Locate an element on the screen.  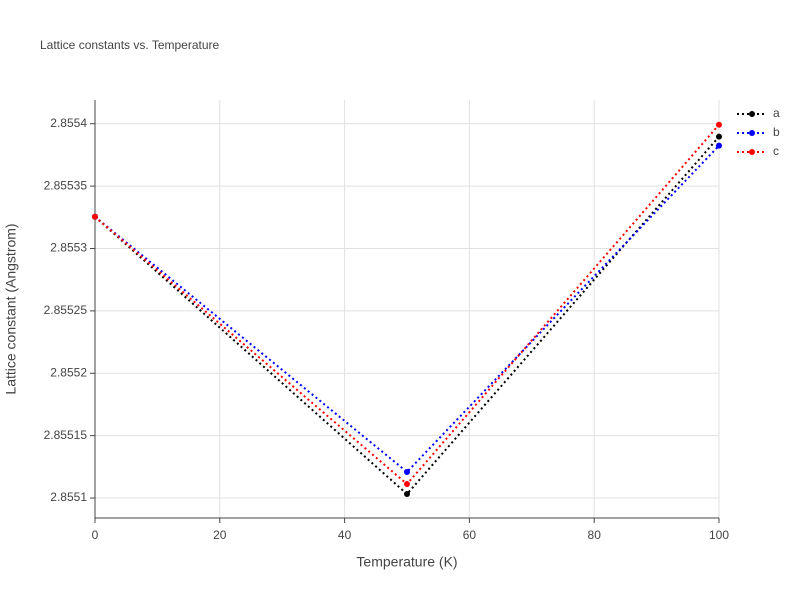
legend-item: a is located at coordinates (758, 113).